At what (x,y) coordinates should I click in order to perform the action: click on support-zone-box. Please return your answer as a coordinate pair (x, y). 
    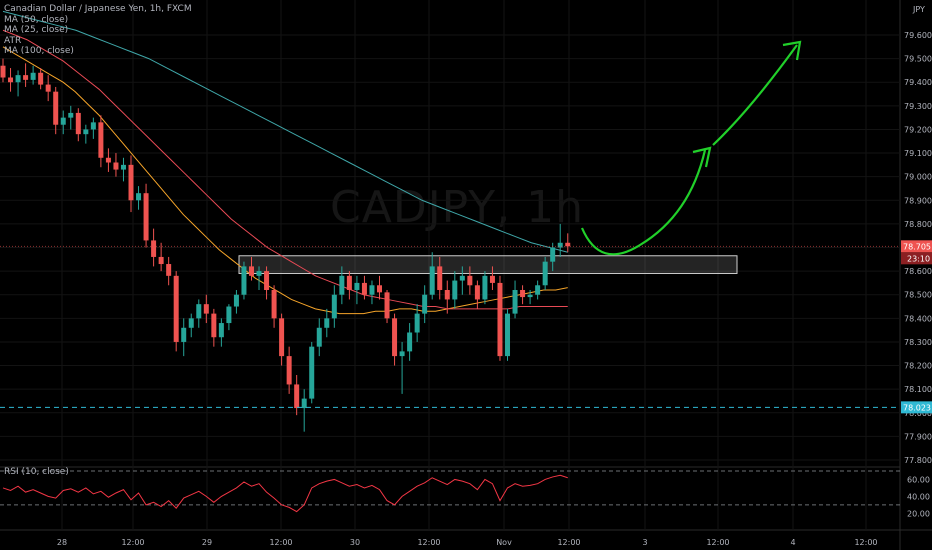
    Looking at the image, I should click on (488, 264).